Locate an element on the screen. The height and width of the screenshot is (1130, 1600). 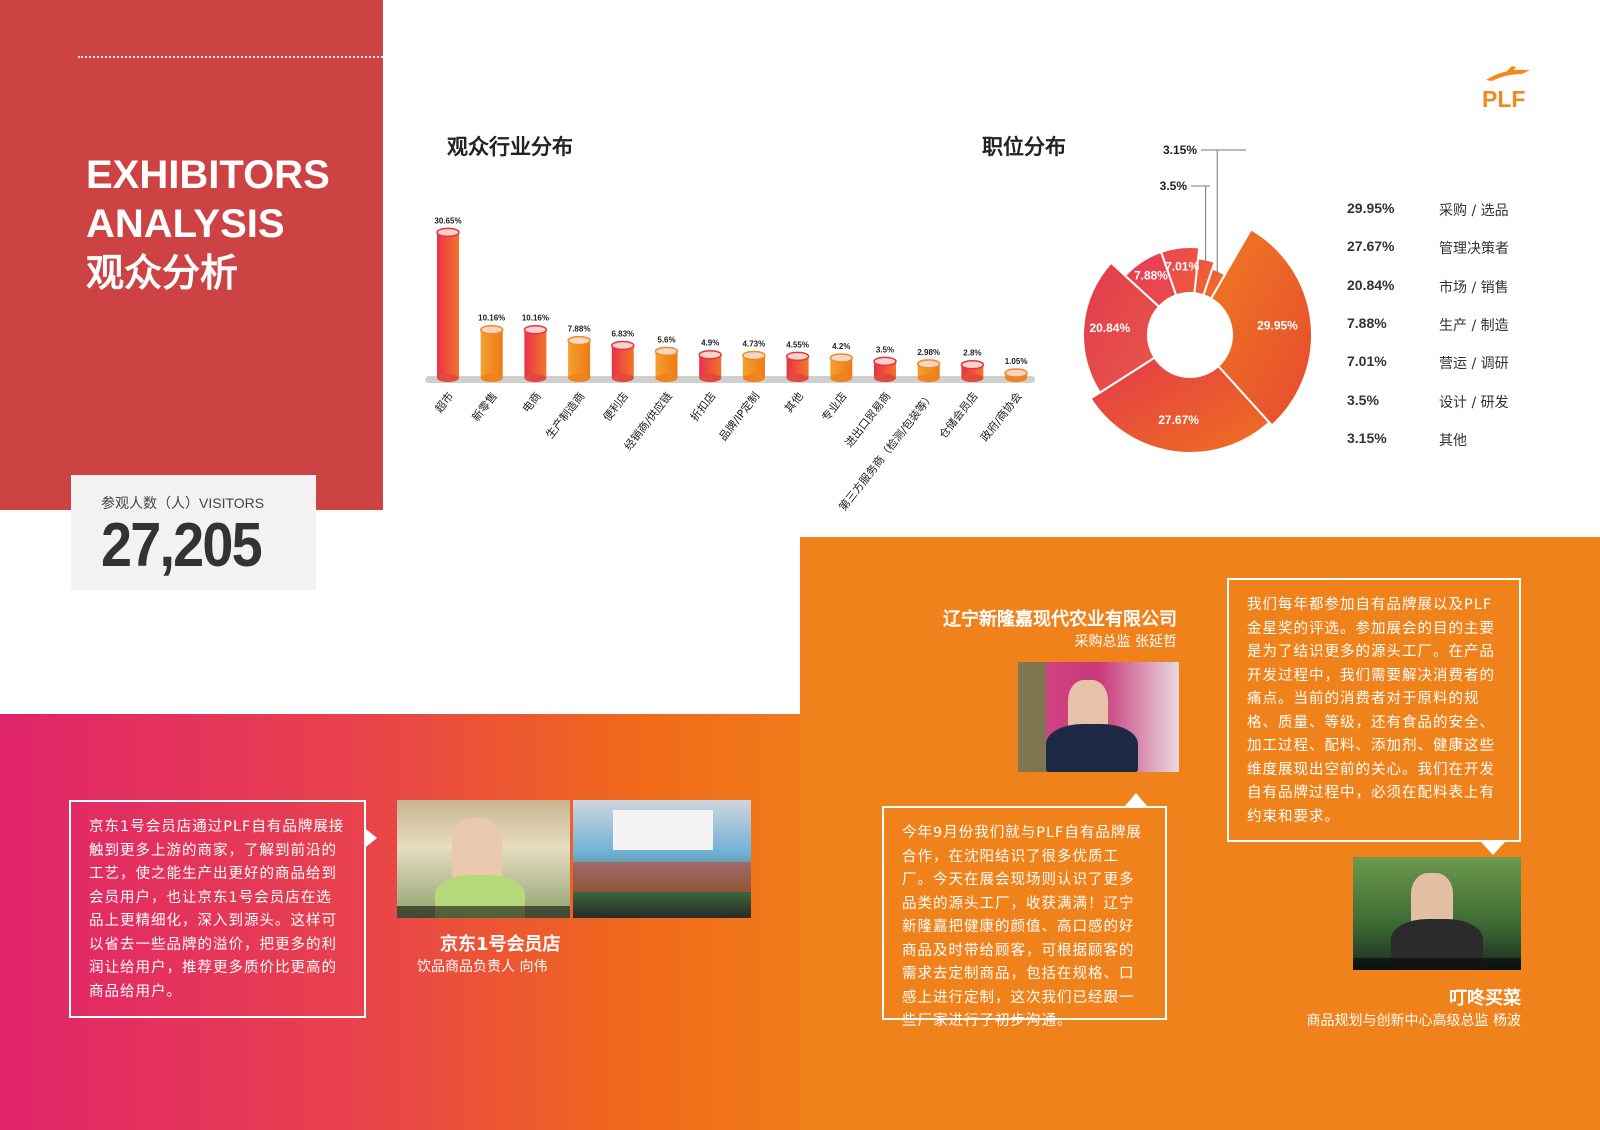
page-title-en-line2: ANALYSIS is located at coordinates (185, 224).